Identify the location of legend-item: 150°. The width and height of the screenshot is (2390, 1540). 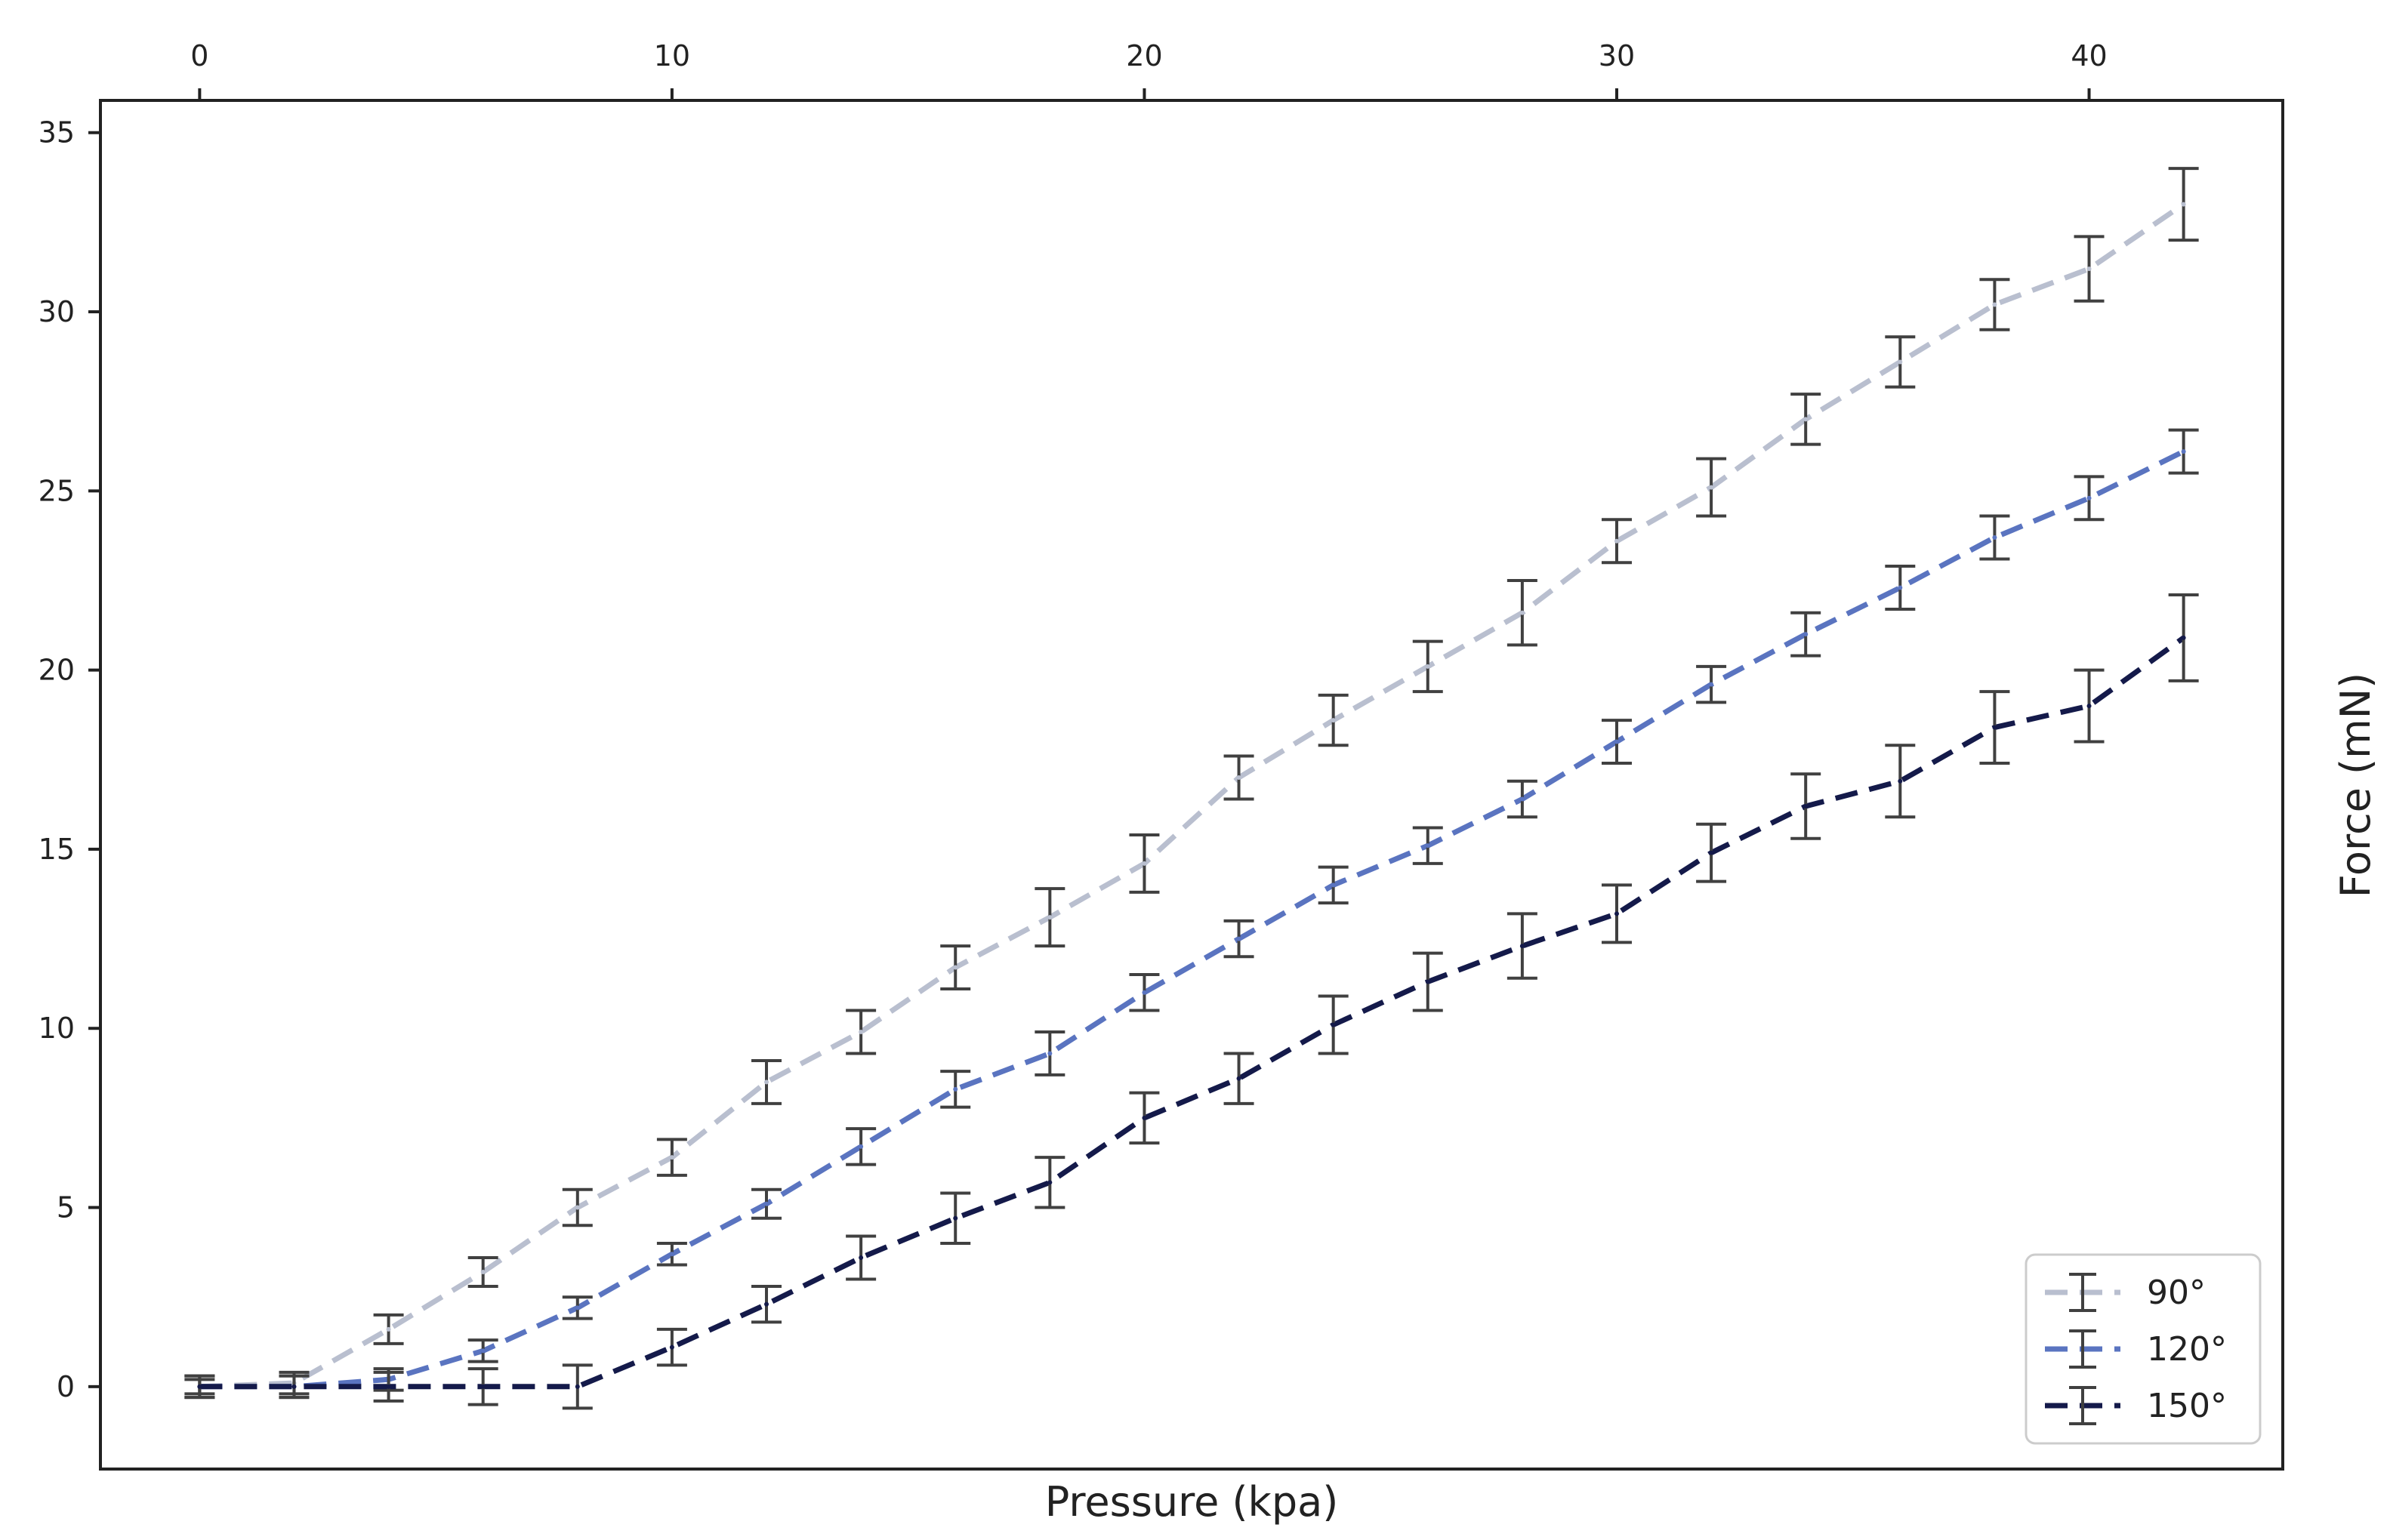
(2136, 1405).